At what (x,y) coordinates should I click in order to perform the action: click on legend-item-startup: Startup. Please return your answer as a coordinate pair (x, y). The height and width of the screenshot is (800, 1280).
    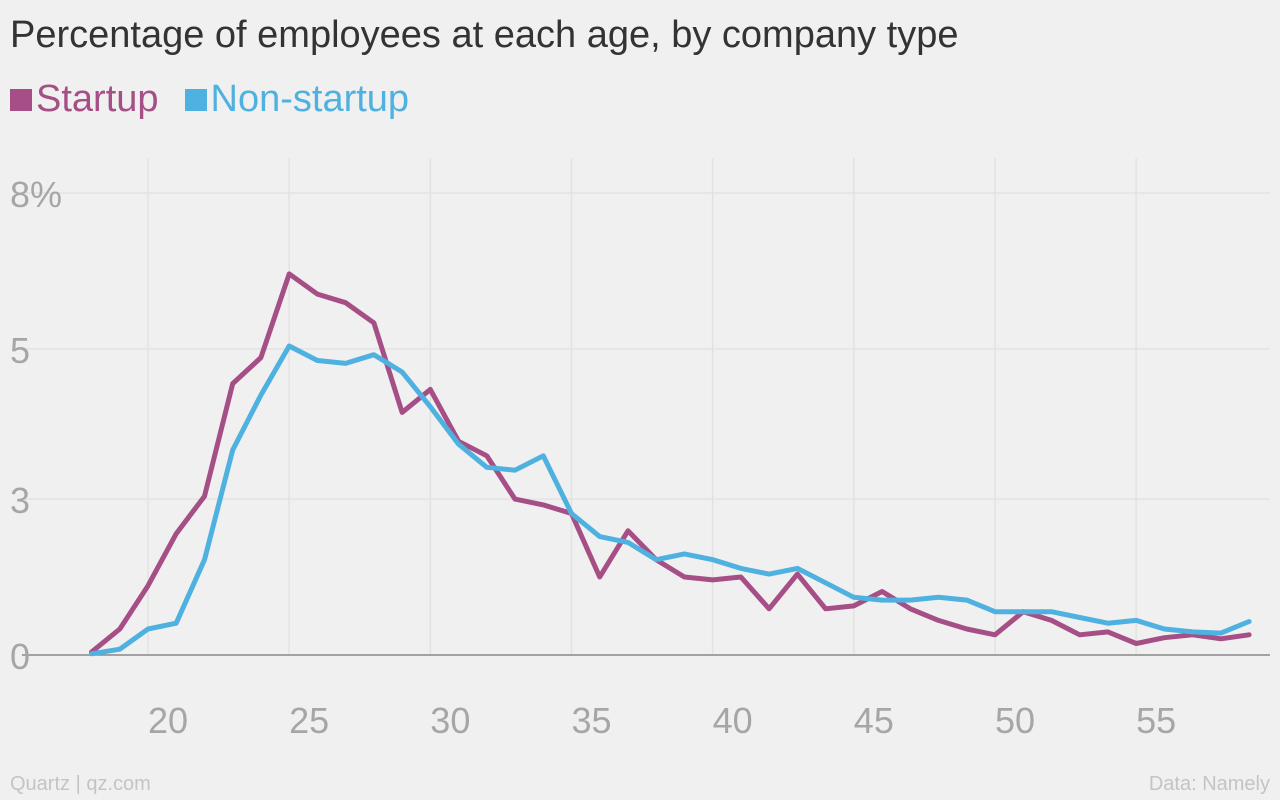
    Looking at the image, I should click on (84, 99).